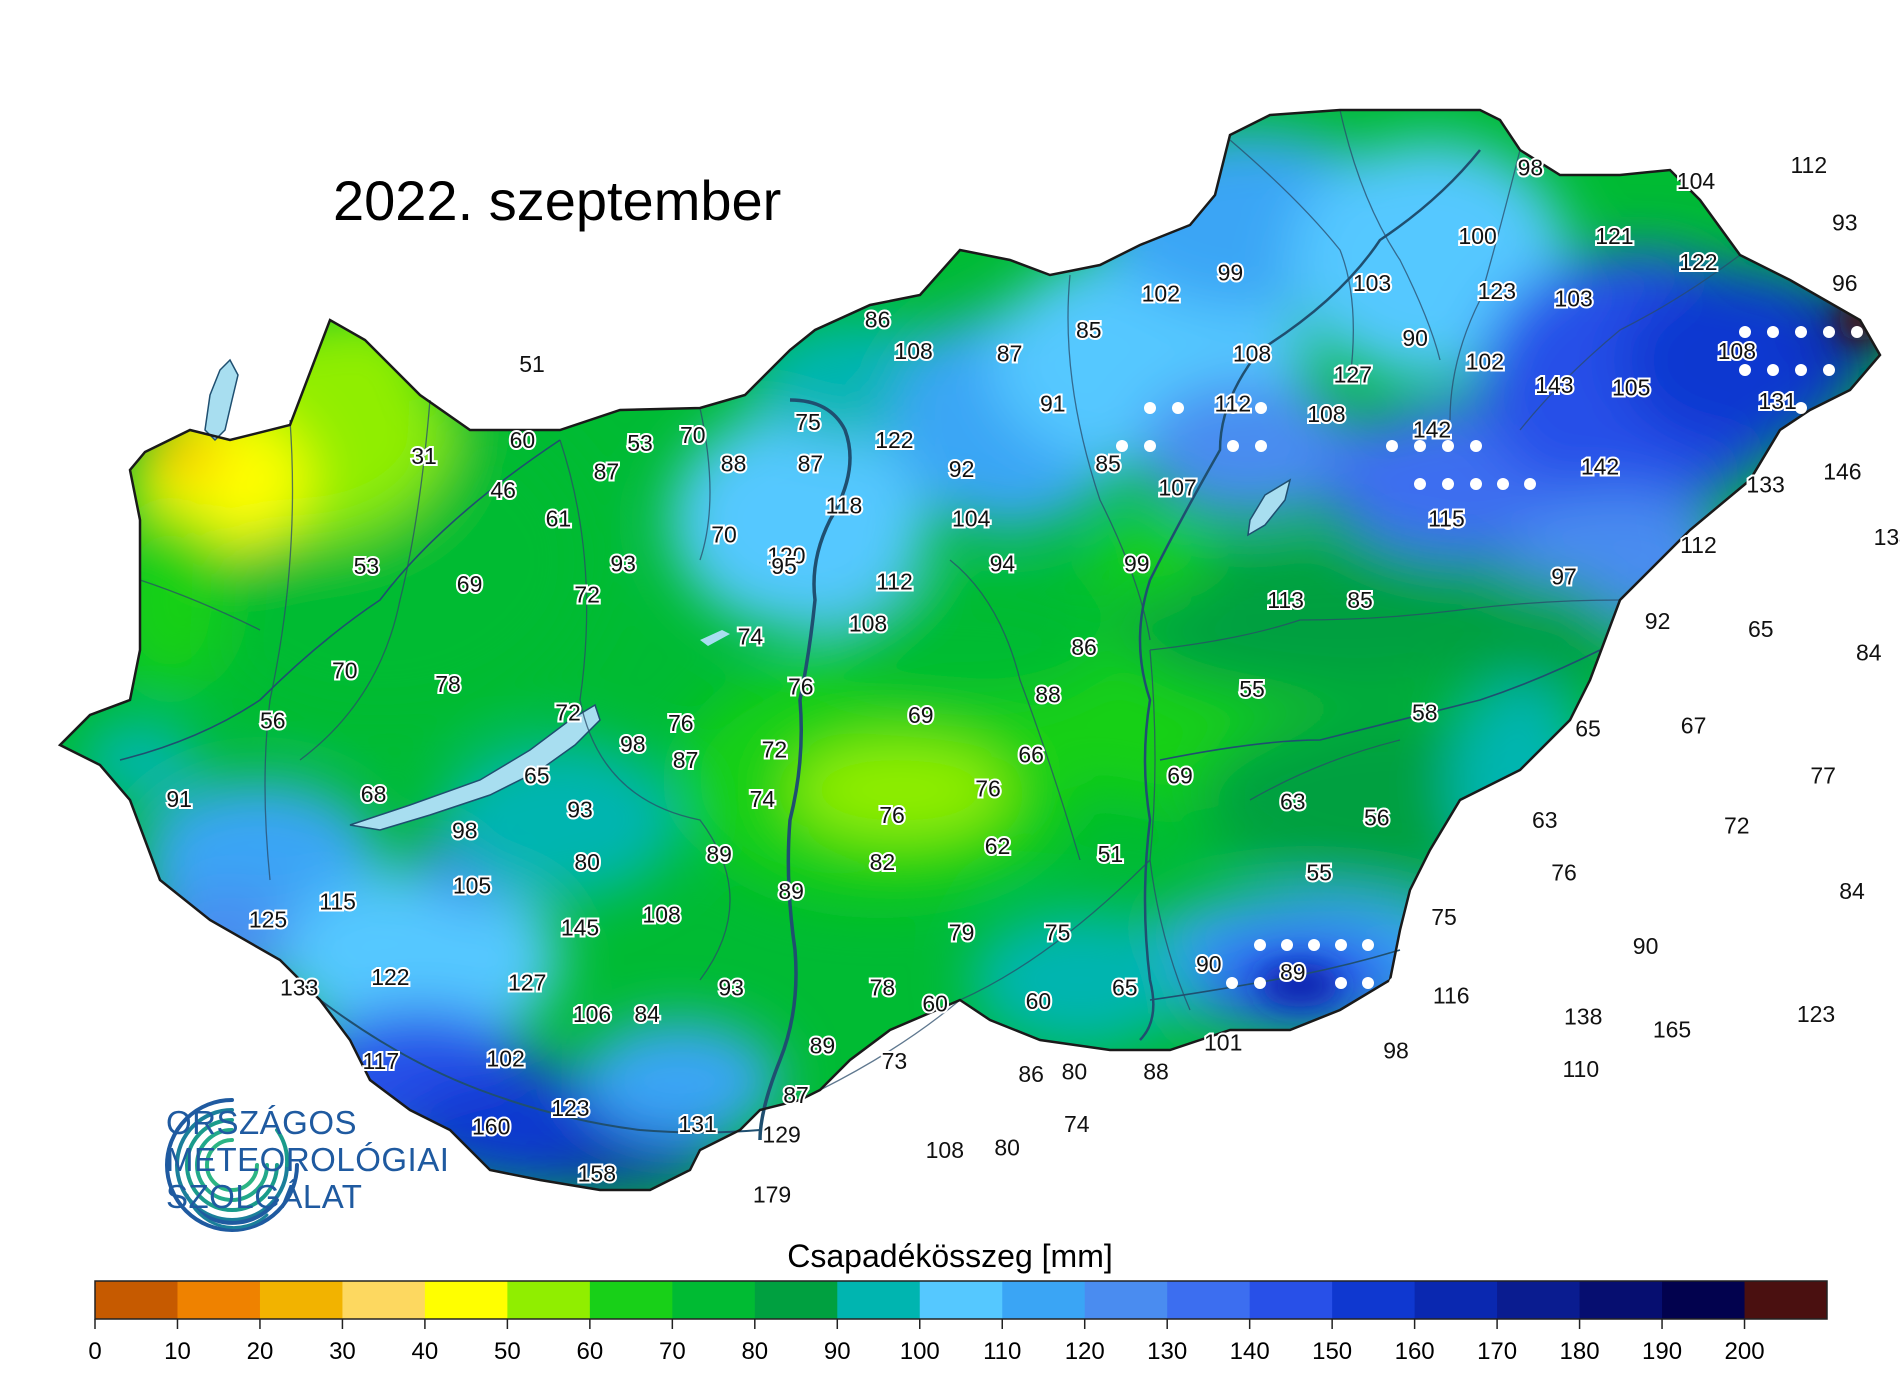 The width and height of the screenshot is (1900, 1380). I want to click on station-value: 179, so click(772, 1195).